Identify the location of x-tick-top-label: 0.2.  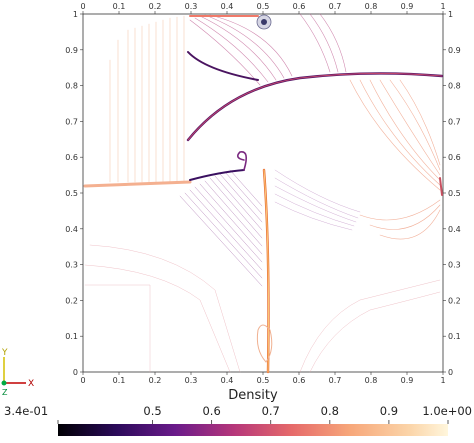
(155, 6).